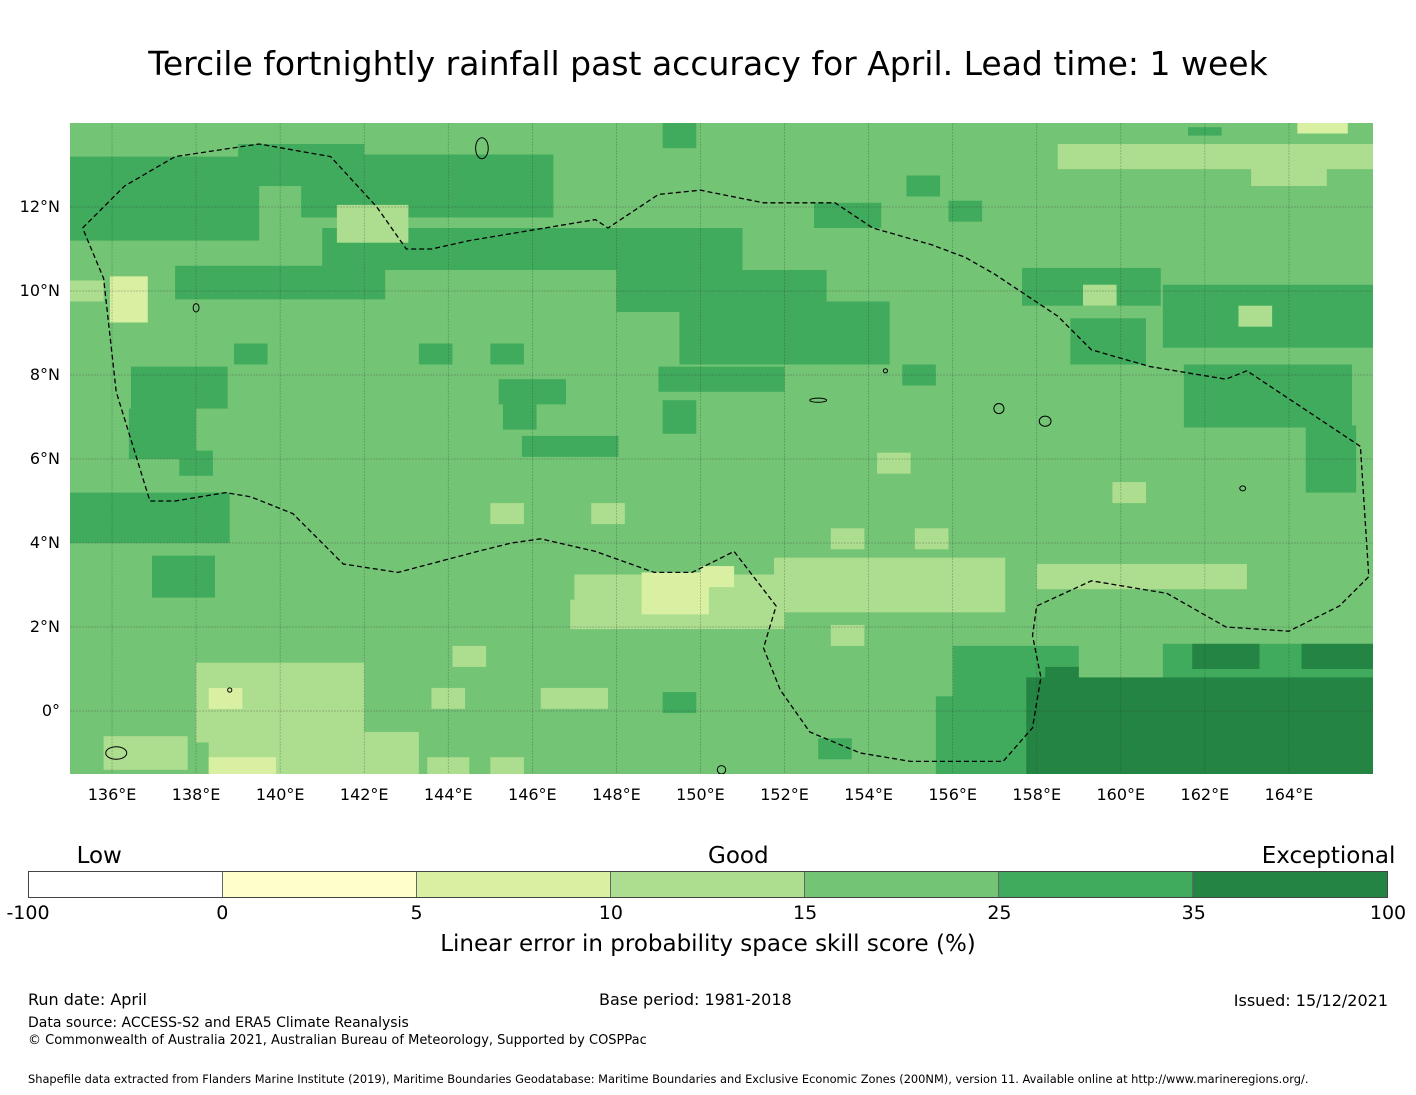 This screenshot has height=1095, width=1416. Describe the element at coordinates (364, 794) in the screenshot. I see `lon-tick-label: 142°E` at that location.